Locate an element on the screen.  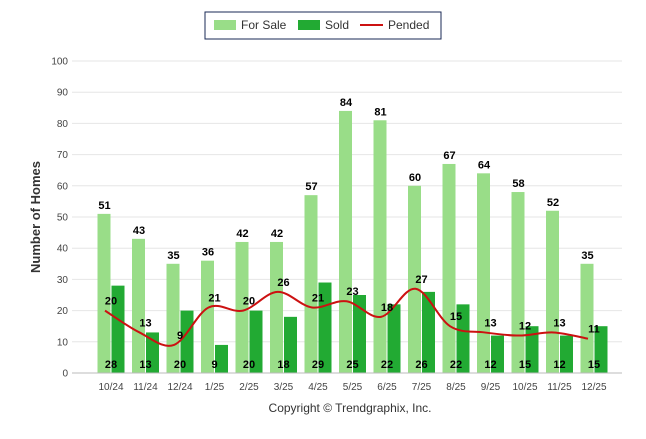
x-tick-label: 6/25 is located at coordinates (387, 387).